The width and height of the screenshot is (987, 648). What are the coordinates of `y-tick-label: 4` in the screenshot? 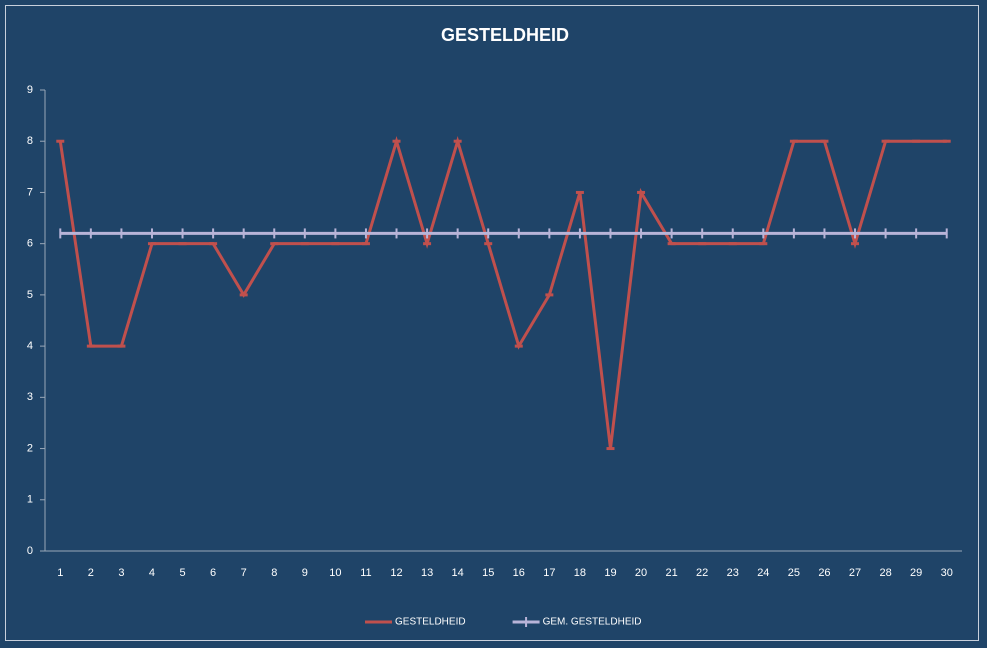 It's located at (30, 346).